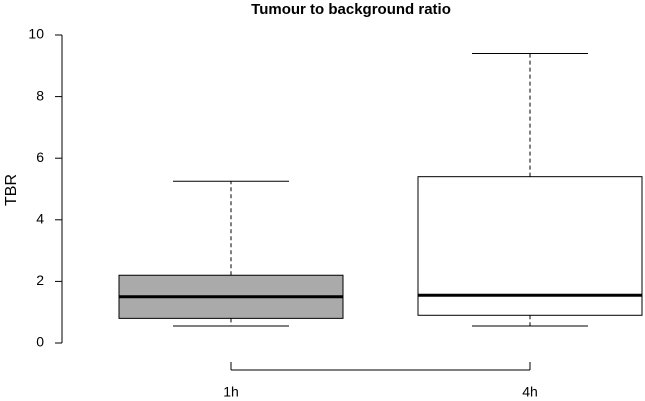  Describe the element at coordinates (36, 34) in the screenshot. I see `y-tick-label: 10` at that location.